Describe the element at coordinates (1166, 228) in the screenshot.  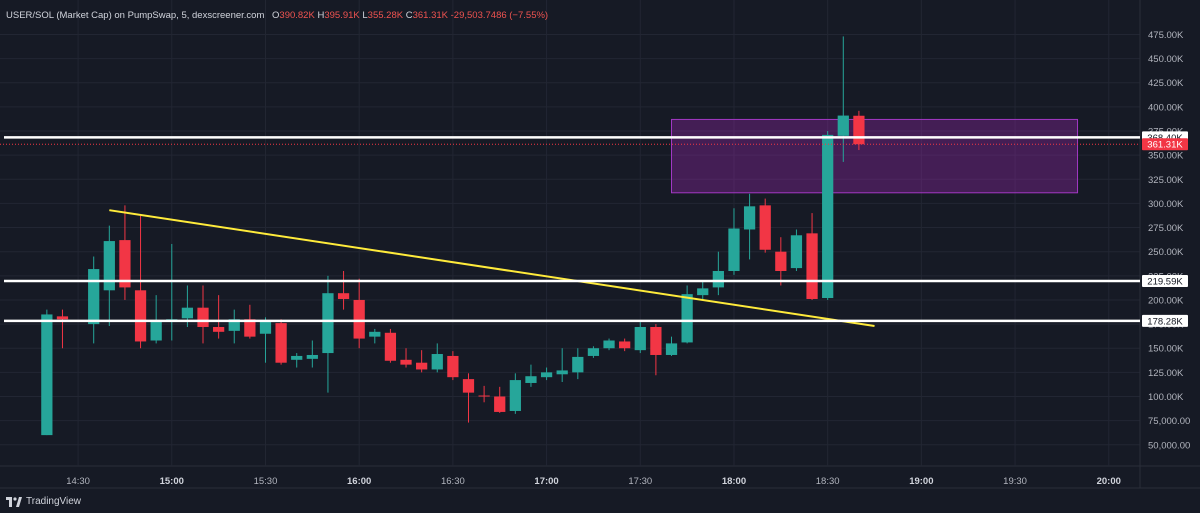
I see `y-tick-label: 275.00K` at that location.